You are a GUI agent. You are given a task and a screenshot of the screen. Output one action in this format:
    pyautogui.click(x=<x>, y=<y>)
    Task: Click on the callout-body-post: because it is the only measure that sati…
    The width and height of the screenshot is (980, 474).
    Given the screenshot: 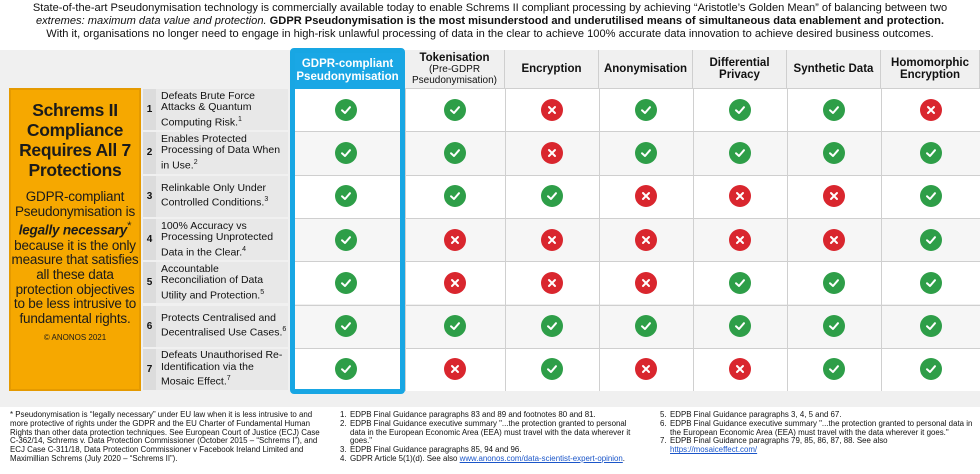 What is the action you would take?
    pyautogui.click(x=75, y=282)
    